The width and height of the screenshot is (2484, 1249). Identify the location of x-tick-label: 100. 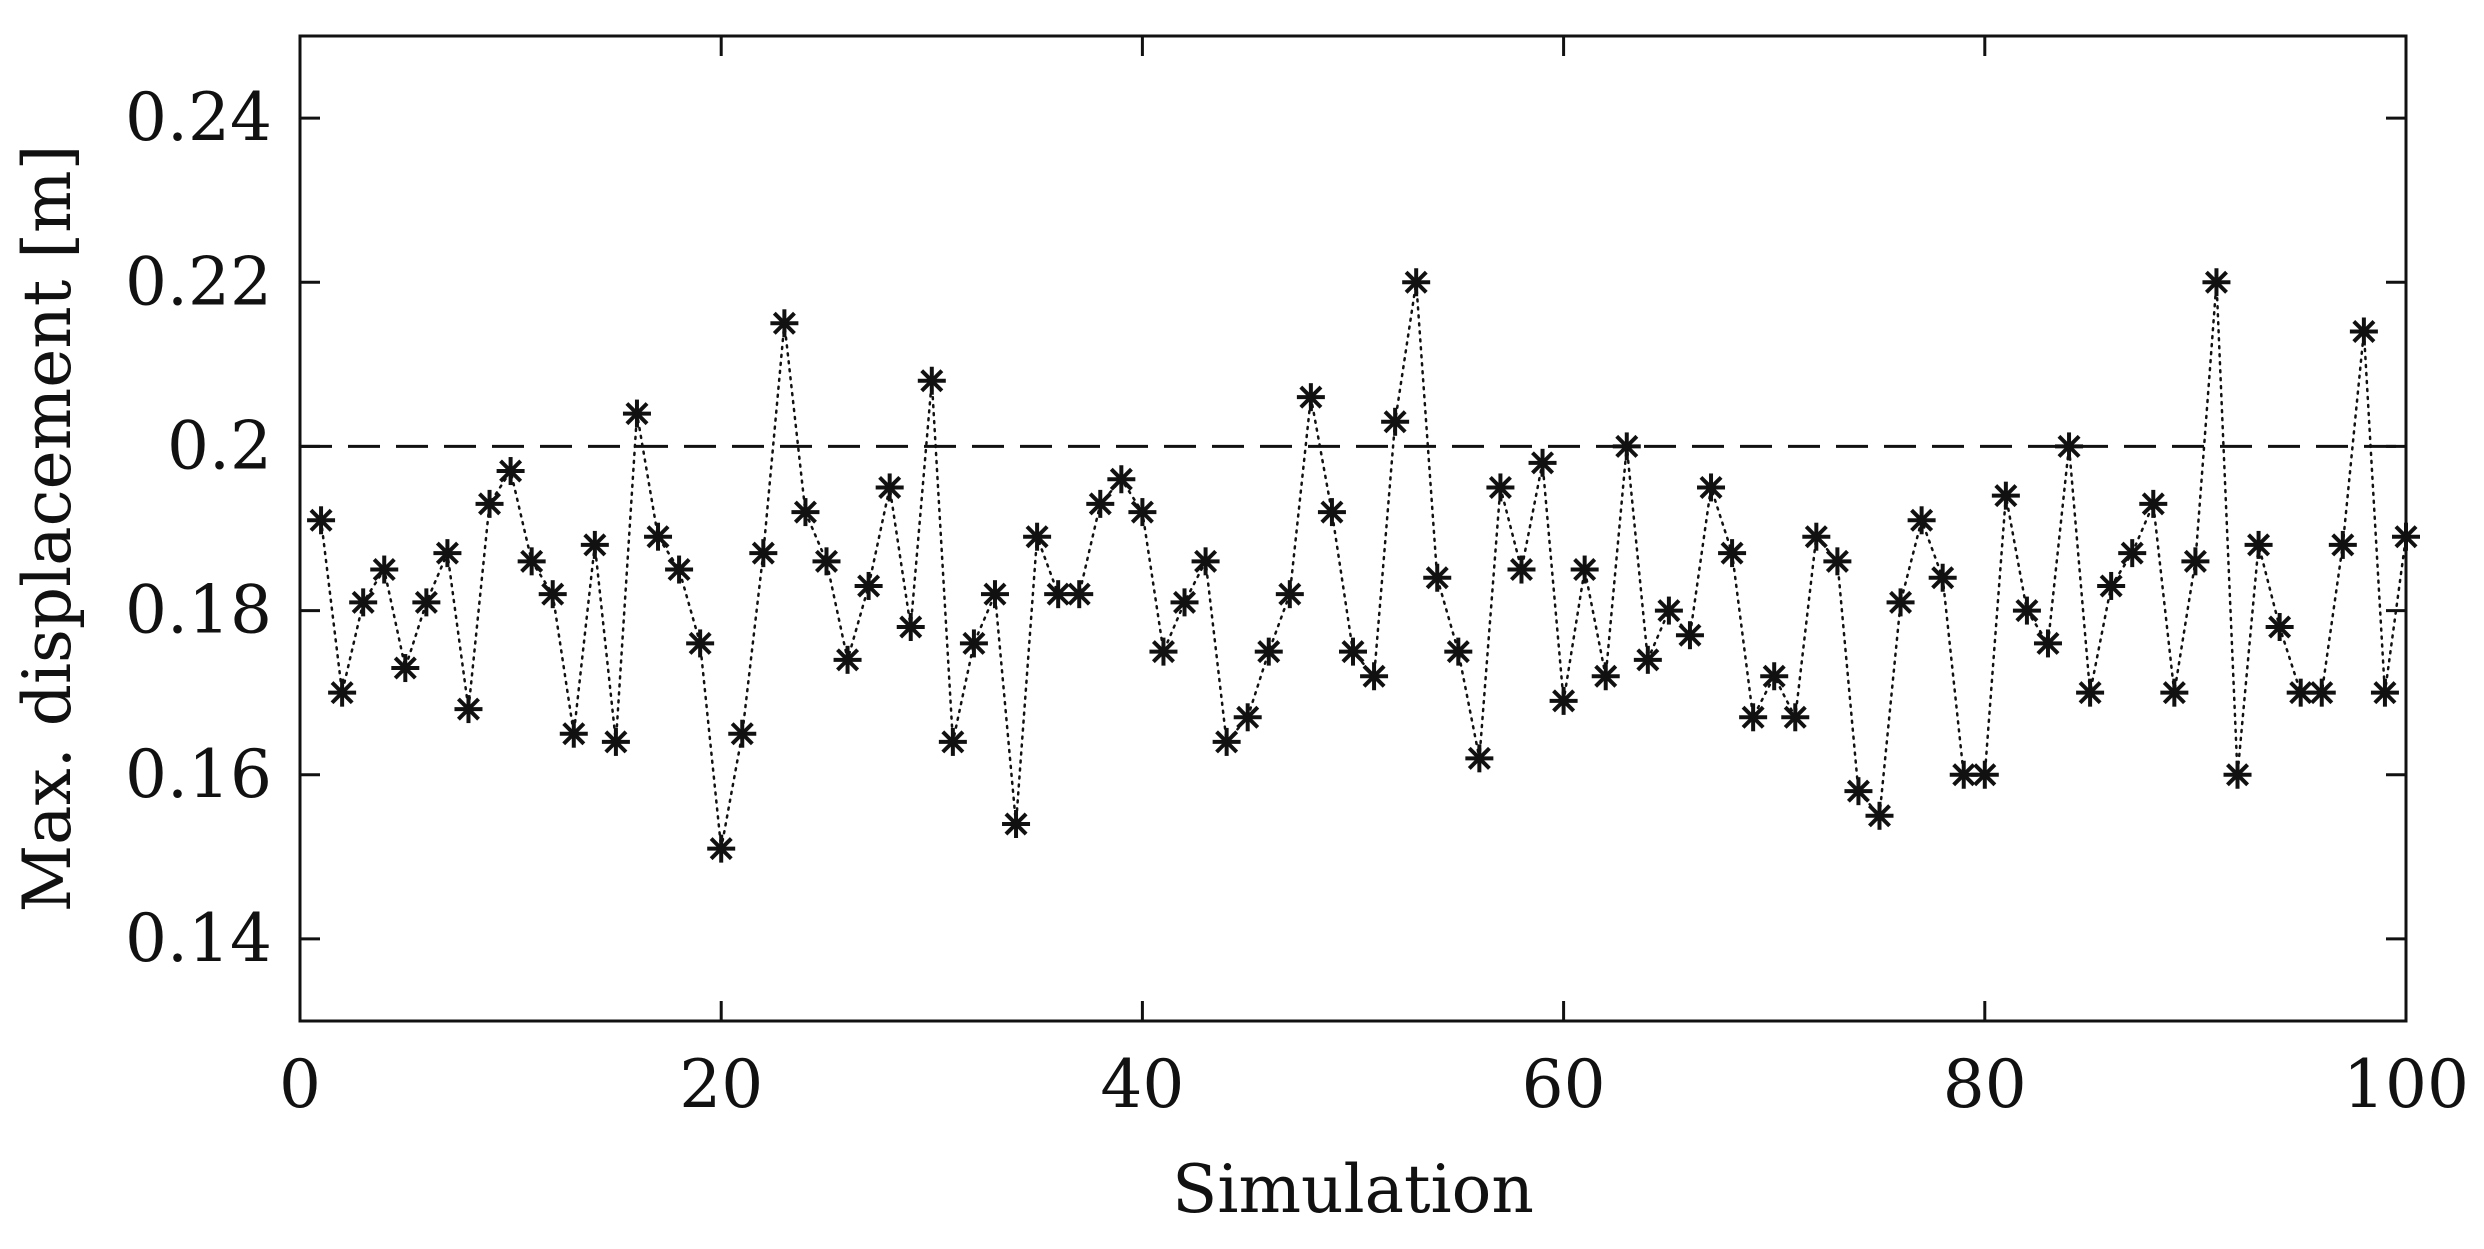
(2406, 1084).